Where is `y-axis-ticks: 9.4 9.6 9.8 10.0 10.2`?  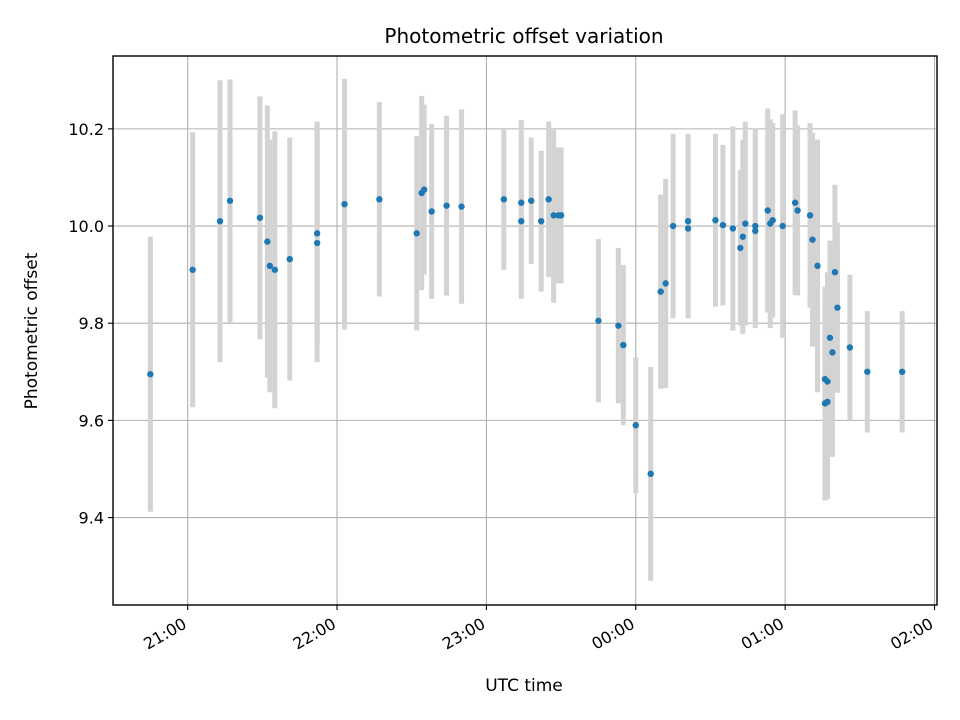
y-axis-ticks: 9.4 9.6 9.8 10.0 10.2 is located at coordinates (90, 324).